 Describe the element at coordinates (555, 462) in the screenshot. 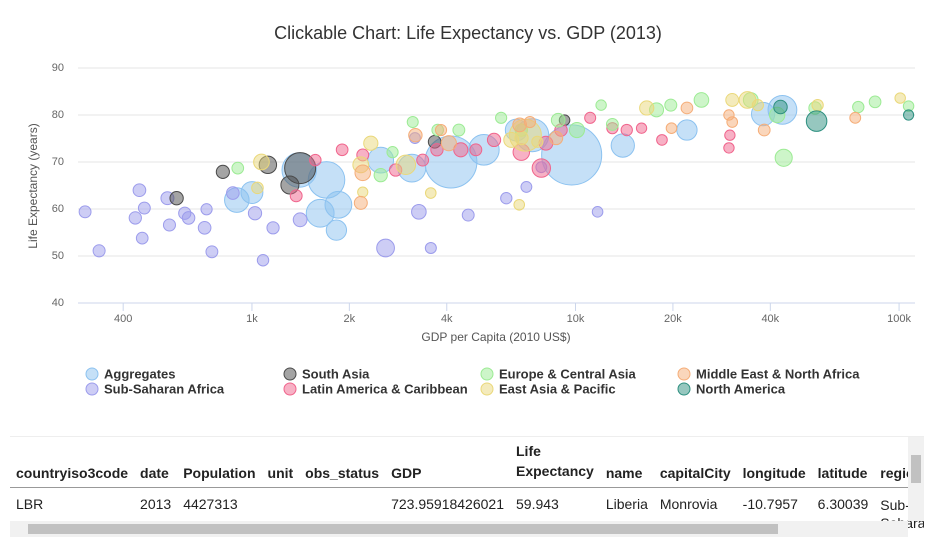

I see `column-header: Life Expectancy` at that location.